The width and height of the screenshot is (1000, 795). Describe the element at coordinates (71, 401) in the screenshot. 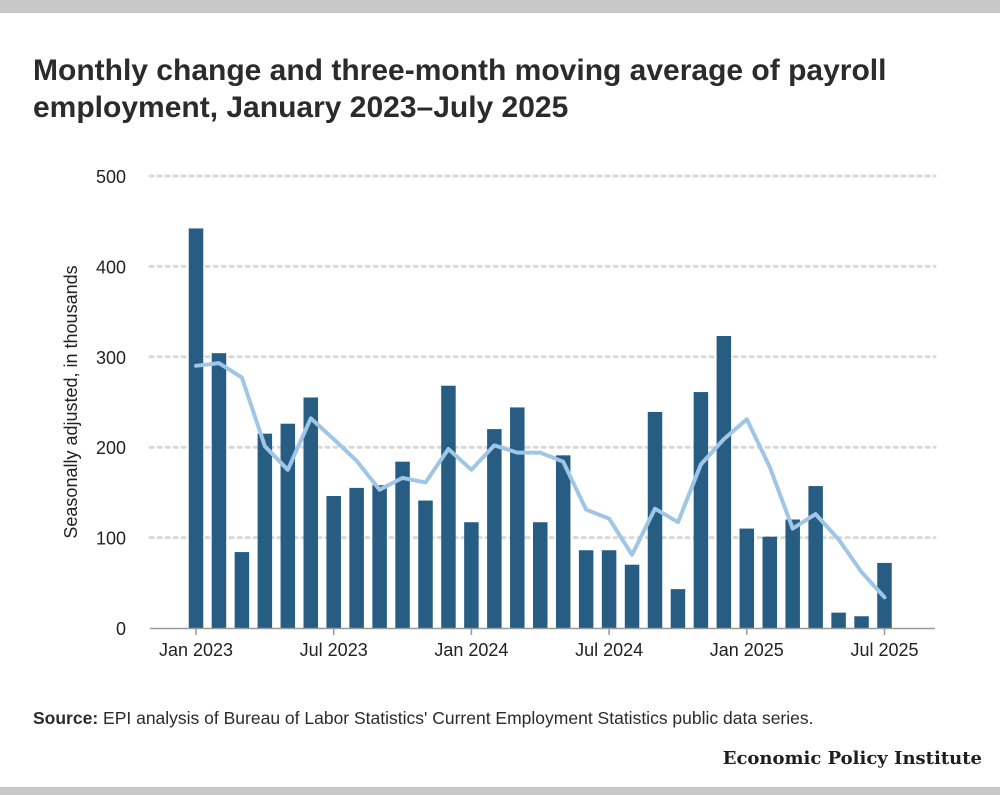

I see `y-axis-label: Seasonally adjusted, in thousands` at that location.